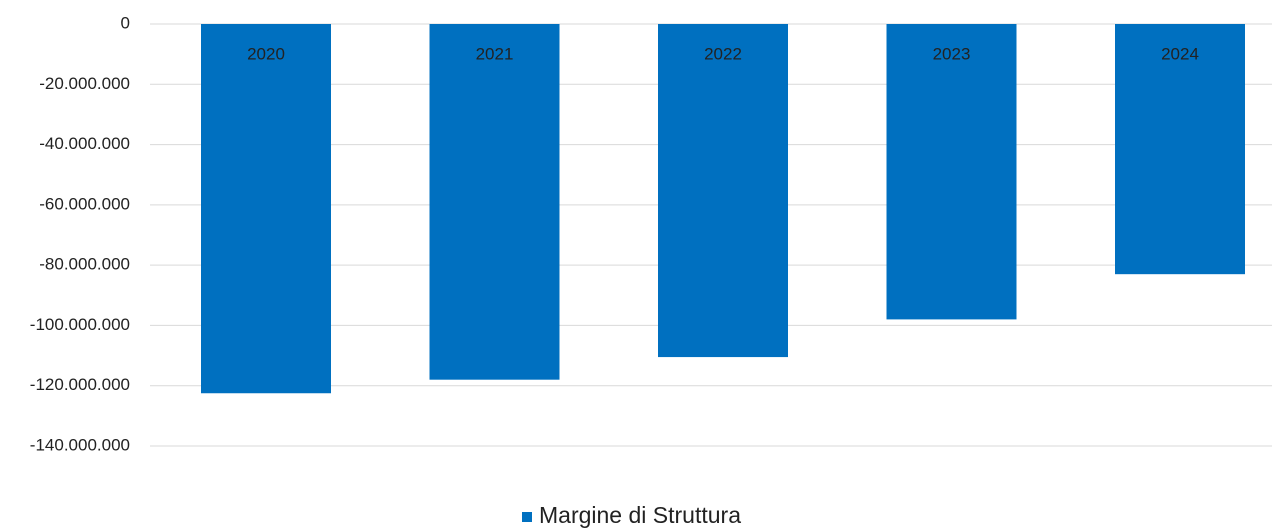 The height and width of the screenshot is (530, 1274). I want to click on y-tick-label: -100.000.000, so click(80, 324).